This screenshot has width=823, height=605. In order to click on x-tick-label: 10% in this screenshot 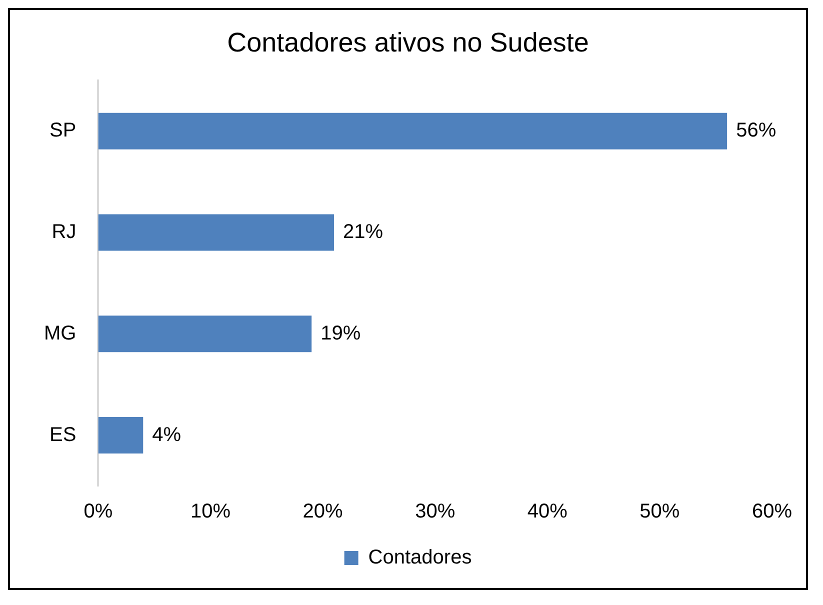, I will do `click(210, 511)`.